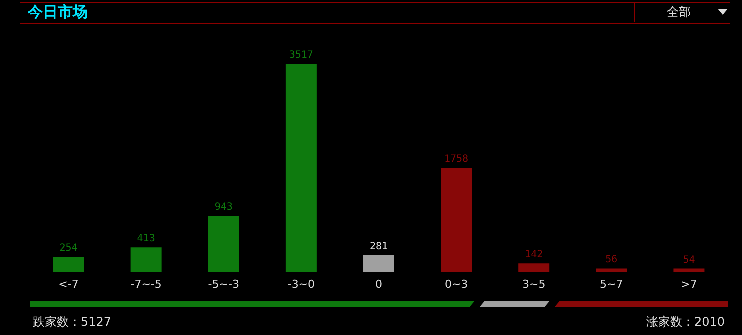  What do you see at coordinates (534, 284) in the screenshot?
I see `x-tick-label: 3~5` at bounding box center [534, 284].